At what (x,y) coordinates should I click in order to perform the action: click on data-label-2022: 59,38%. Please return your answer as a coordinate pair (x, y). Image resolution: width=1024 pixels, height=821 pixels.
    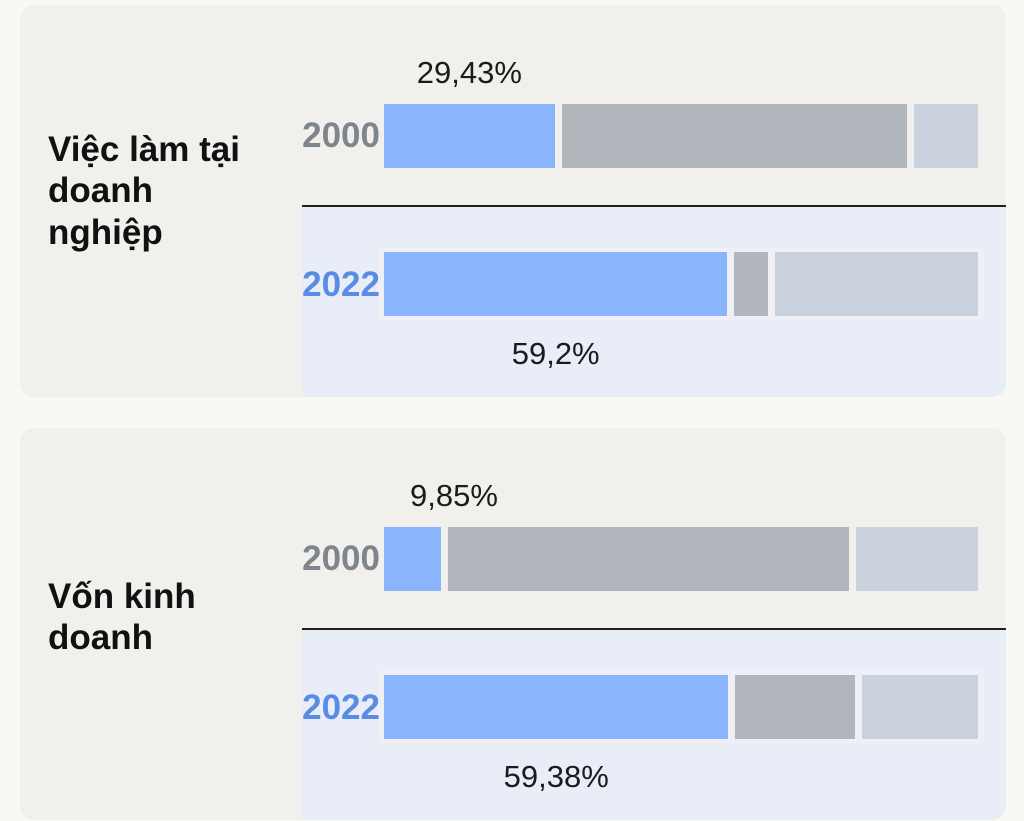
    Looking at the image, I should click on (556, 776).